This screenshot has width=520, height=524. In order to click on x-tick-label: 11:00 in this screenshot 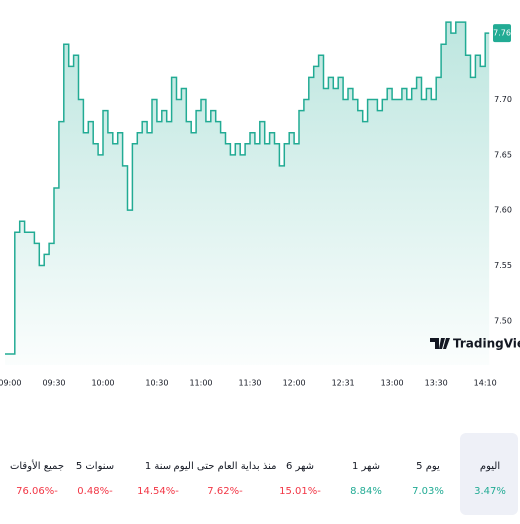, I will do `click(200, 383)`.